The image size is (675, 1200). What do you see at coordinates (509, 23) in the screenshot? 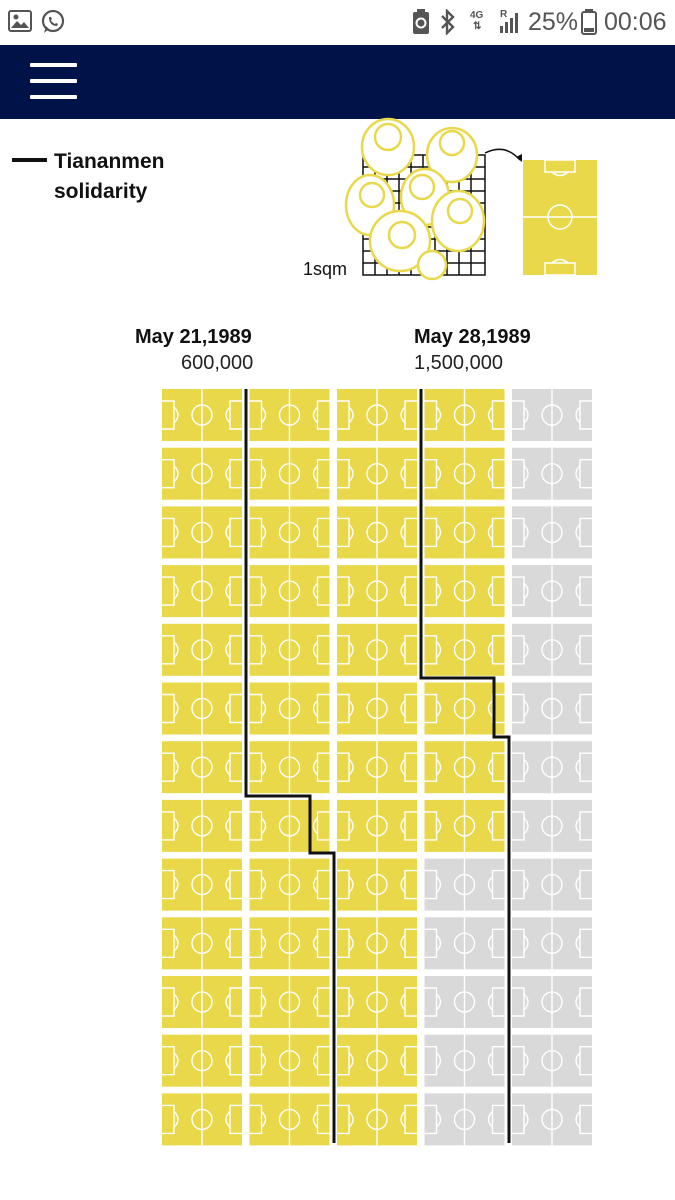
I see `signal-icon` at bounding box center [509, 23].